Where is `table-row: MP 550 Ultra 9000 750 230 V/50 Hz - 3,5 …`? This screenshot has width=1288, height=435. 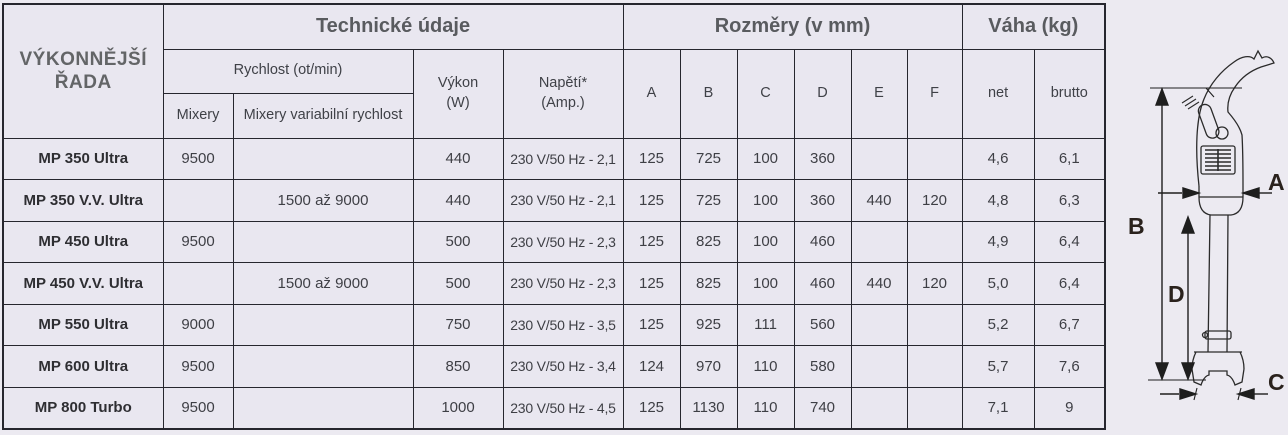 table-row: MP 550 Ultra 9000 750 230 V/50 Hz - 3,5 … is located at coordinates (554, 324).